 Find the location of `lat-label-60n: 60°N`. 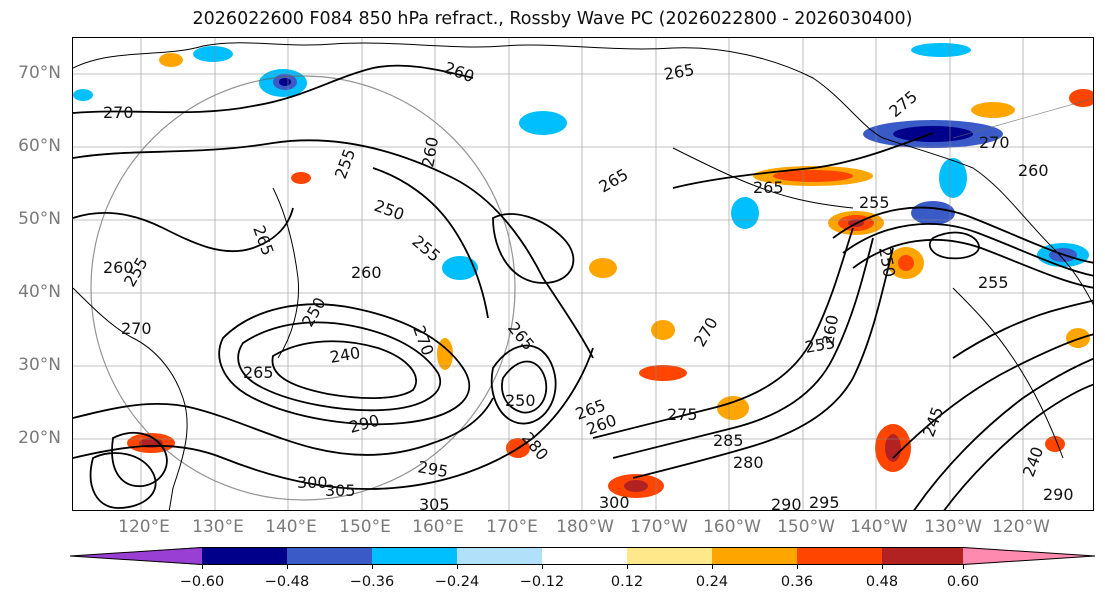

lat-label-60n: 60°N is located at coordinates (39, 146).